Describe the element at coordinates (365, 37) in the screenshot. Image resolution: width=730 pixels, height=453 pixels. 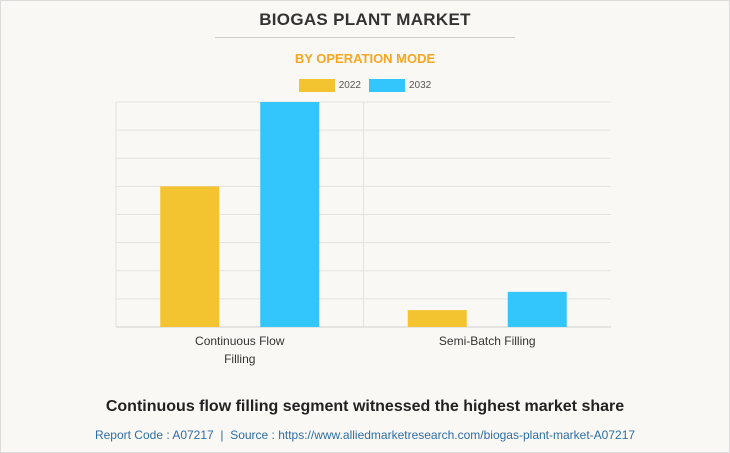
I see `title-divider` at that location.